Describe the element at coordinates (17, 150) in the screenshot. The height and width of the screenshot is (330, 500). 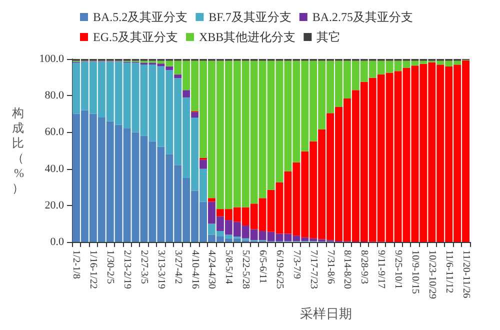
I see `y-axis-title: 构成比（%）` at that location.